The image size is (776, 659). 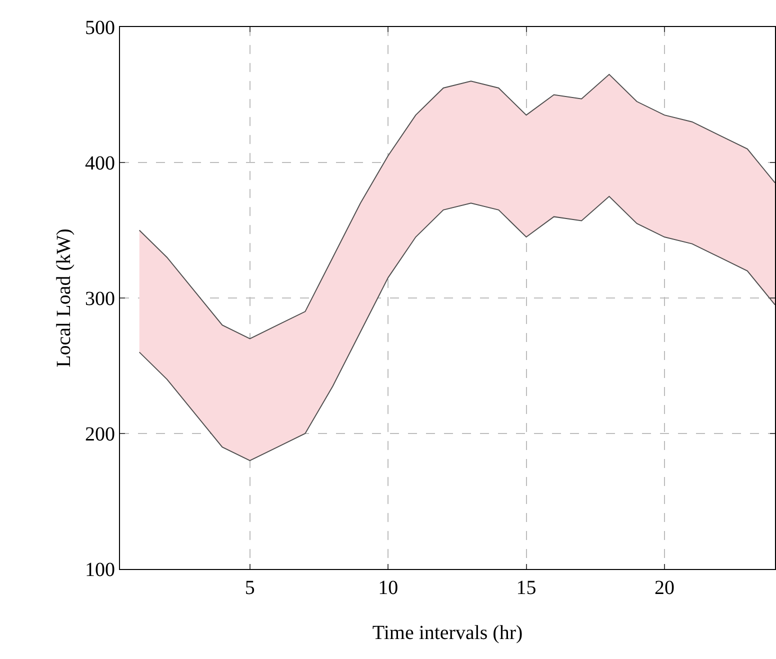 I want to click on x-tick-label: 5, so click(x=249, y=588).